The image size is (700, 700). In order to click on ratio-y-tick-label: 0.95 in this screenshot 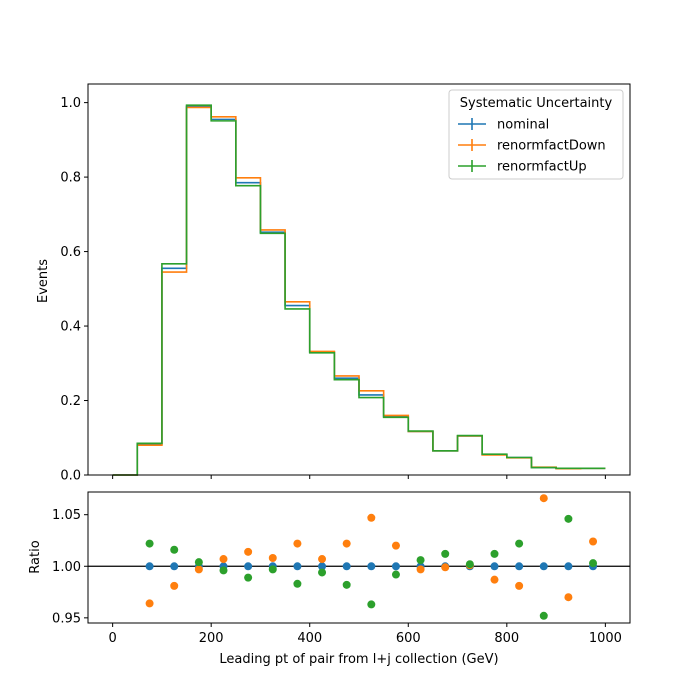, I will do `click(66, 618)`.